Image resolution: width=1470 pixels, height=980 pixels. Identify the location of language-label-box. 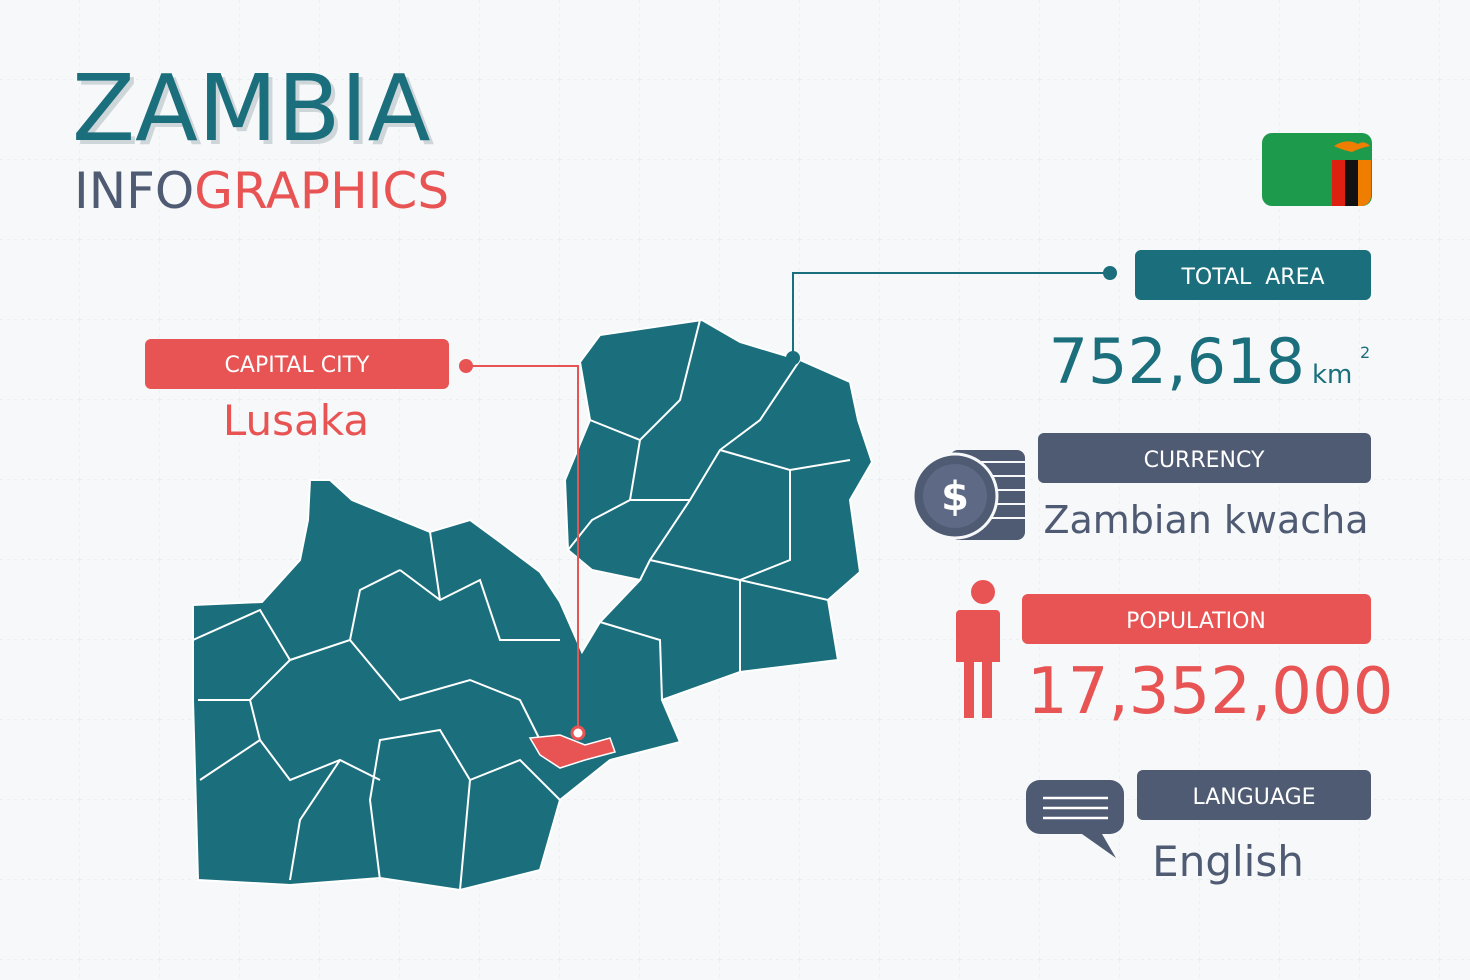
(1254, 795).